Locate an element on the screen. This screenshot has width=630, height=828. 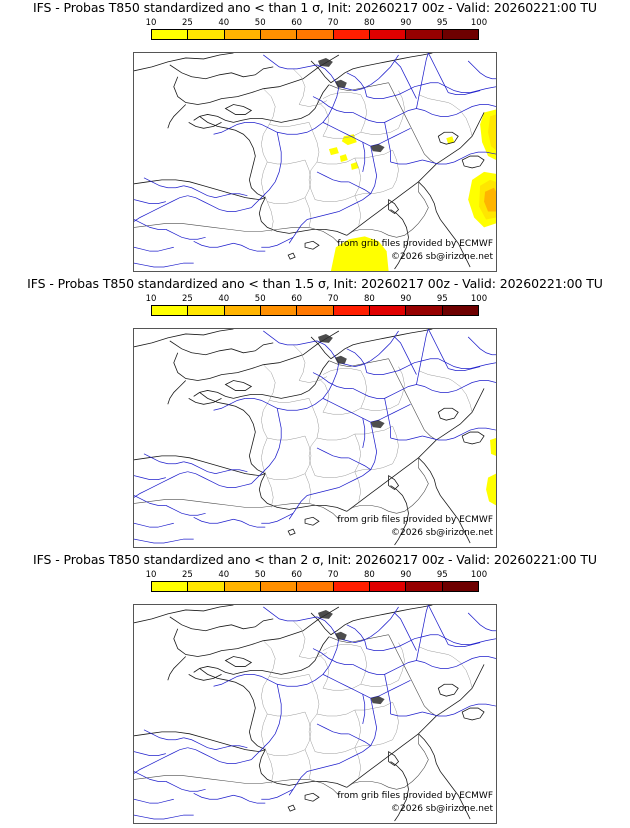
colorbar-3: 10 25 40 50 60 70 80 90 95 100 is located at coordinates (317, 582).